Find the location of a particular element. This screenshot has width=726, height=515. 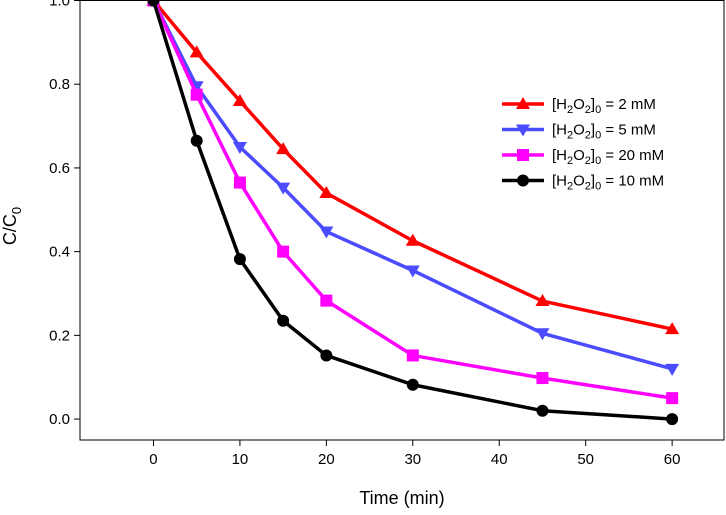

x-tick-label: 20 is located at coordinates (326, 459).